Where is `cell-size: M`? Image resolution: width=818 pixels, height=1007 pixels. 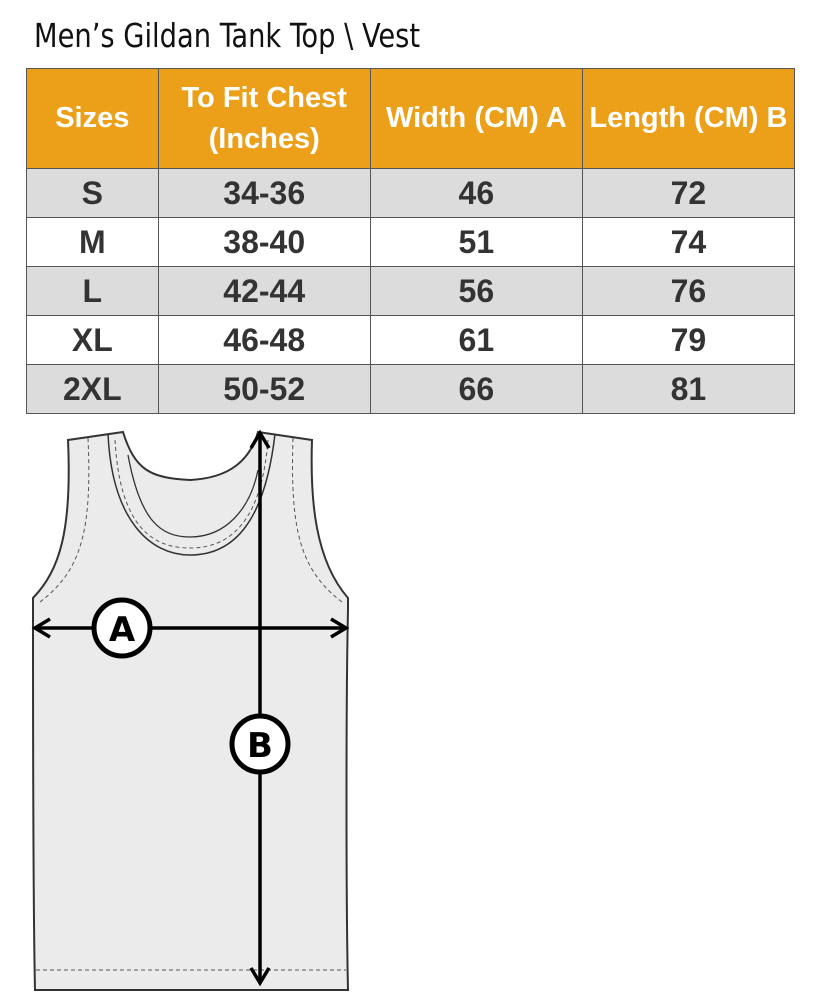 cell-size: M is located at coordinates (92, 242).